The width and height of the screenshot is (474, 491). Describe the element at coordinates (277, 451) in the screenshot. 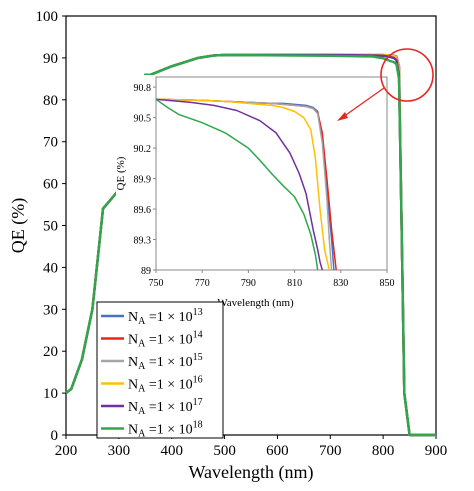

I see `x-tick-label: 600` at that location.